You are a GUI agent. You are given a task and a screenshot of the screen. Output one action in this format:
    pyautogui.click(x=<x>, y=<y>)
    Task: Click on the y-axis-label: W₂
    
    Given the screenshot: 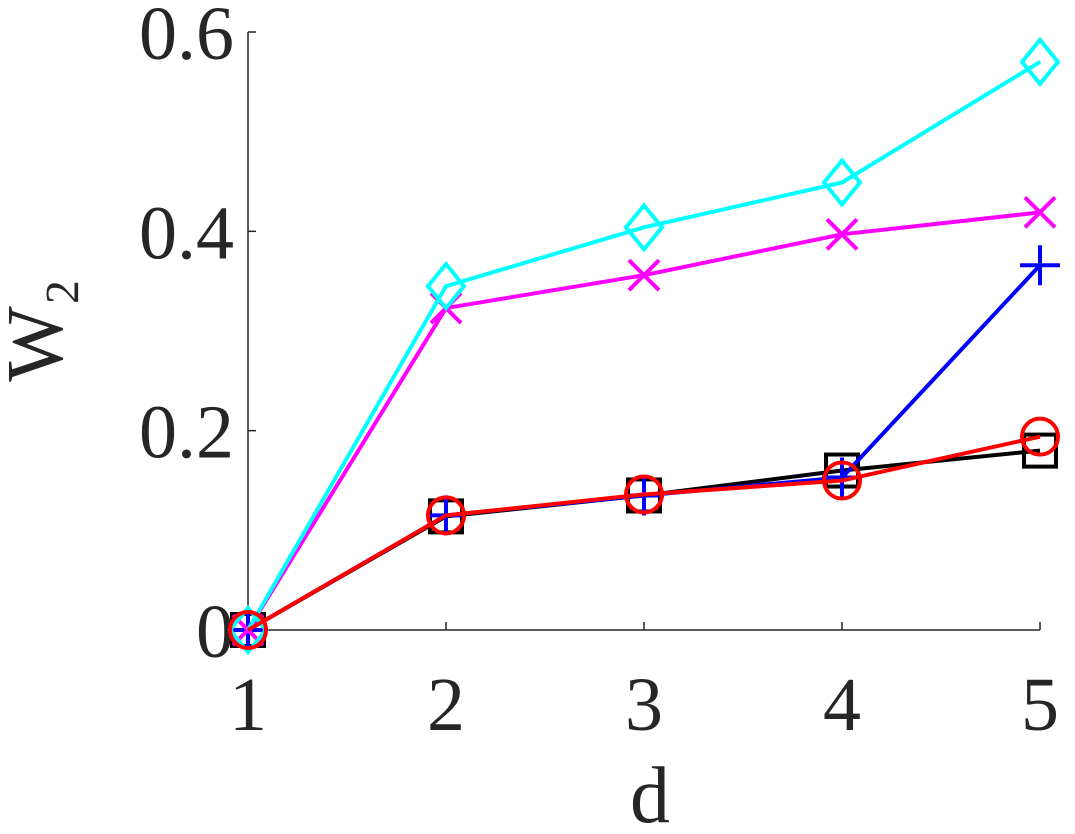 What is the action you would take?
    pyautogui.click(x=40, y=329)
    